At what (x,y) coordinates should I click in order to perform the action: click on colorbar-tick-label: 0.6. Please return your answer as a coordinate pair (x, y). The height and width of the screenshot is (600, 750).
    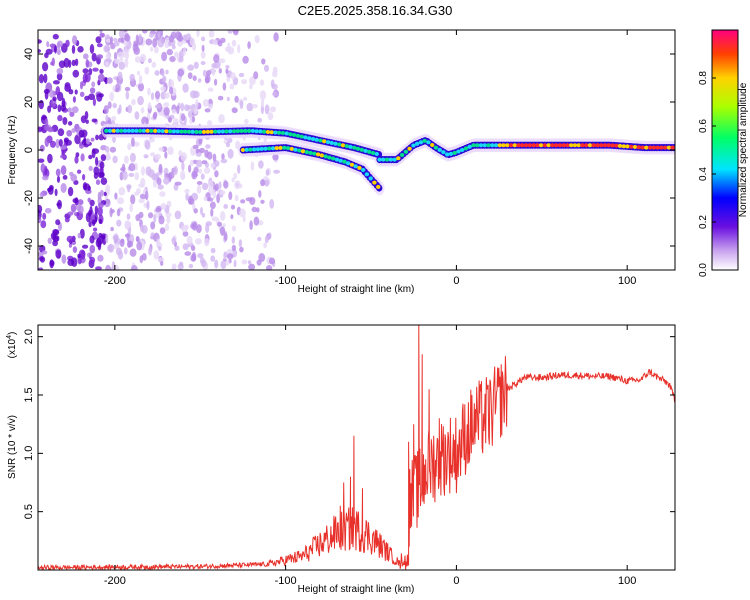
    Looking at the image, I should click on (703, 126).